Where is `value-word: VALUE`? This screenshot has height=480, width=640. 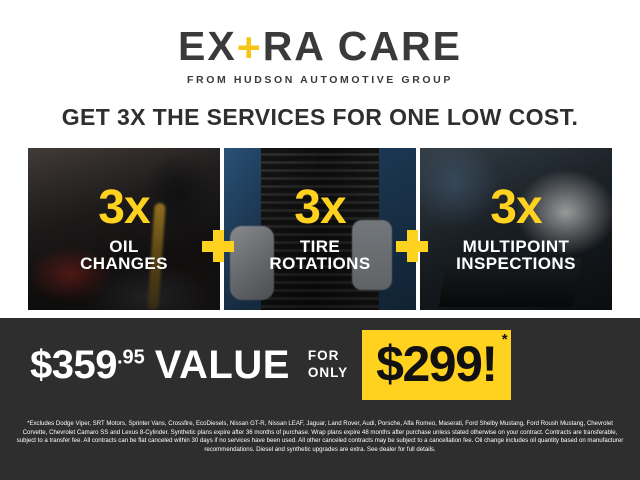 value-word: VALUE is located at coordinates (222, 365).